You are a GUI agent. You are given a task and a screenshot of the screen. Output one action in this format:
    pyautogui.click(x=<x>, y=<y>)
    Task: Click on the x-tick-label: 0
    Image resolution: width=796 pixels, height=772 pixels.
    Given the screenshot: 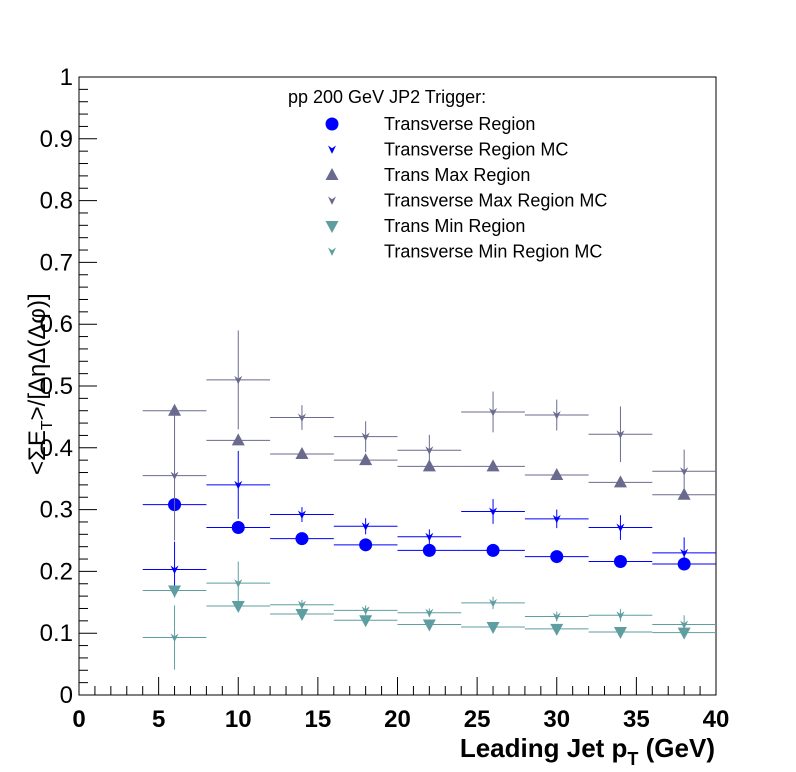 What is the action you would take?
    pyautogui.click(x=78, y=719)
    